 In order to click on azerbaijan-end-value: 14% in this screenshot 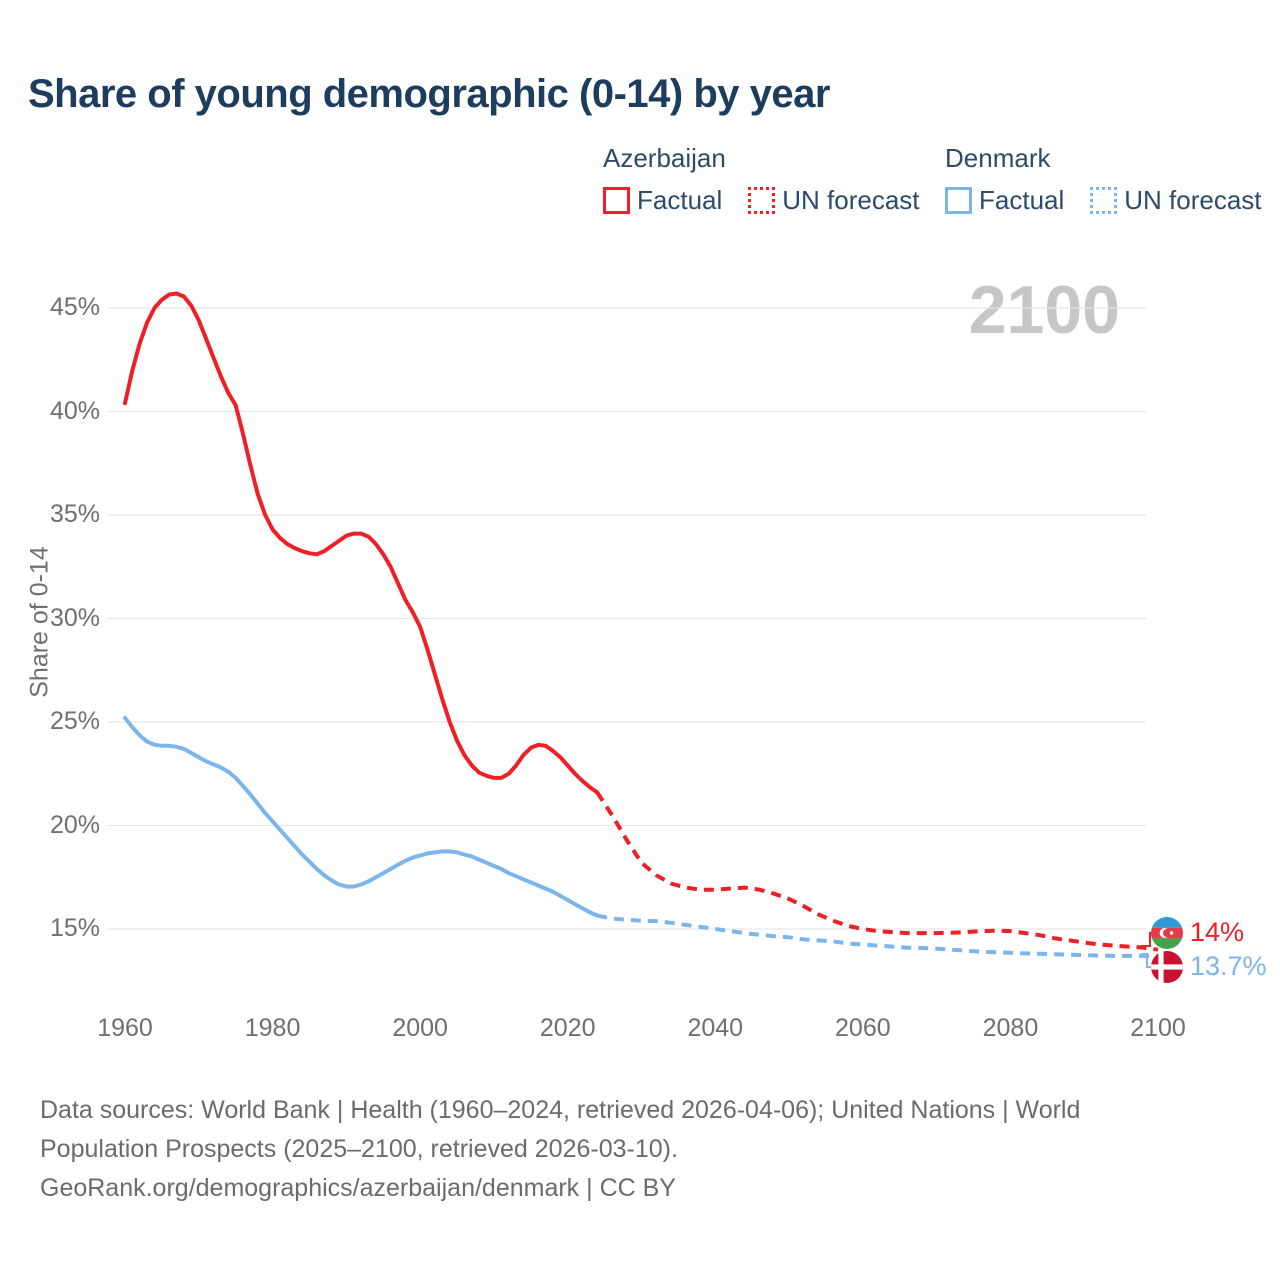, I will do `click(1217, 932)`.